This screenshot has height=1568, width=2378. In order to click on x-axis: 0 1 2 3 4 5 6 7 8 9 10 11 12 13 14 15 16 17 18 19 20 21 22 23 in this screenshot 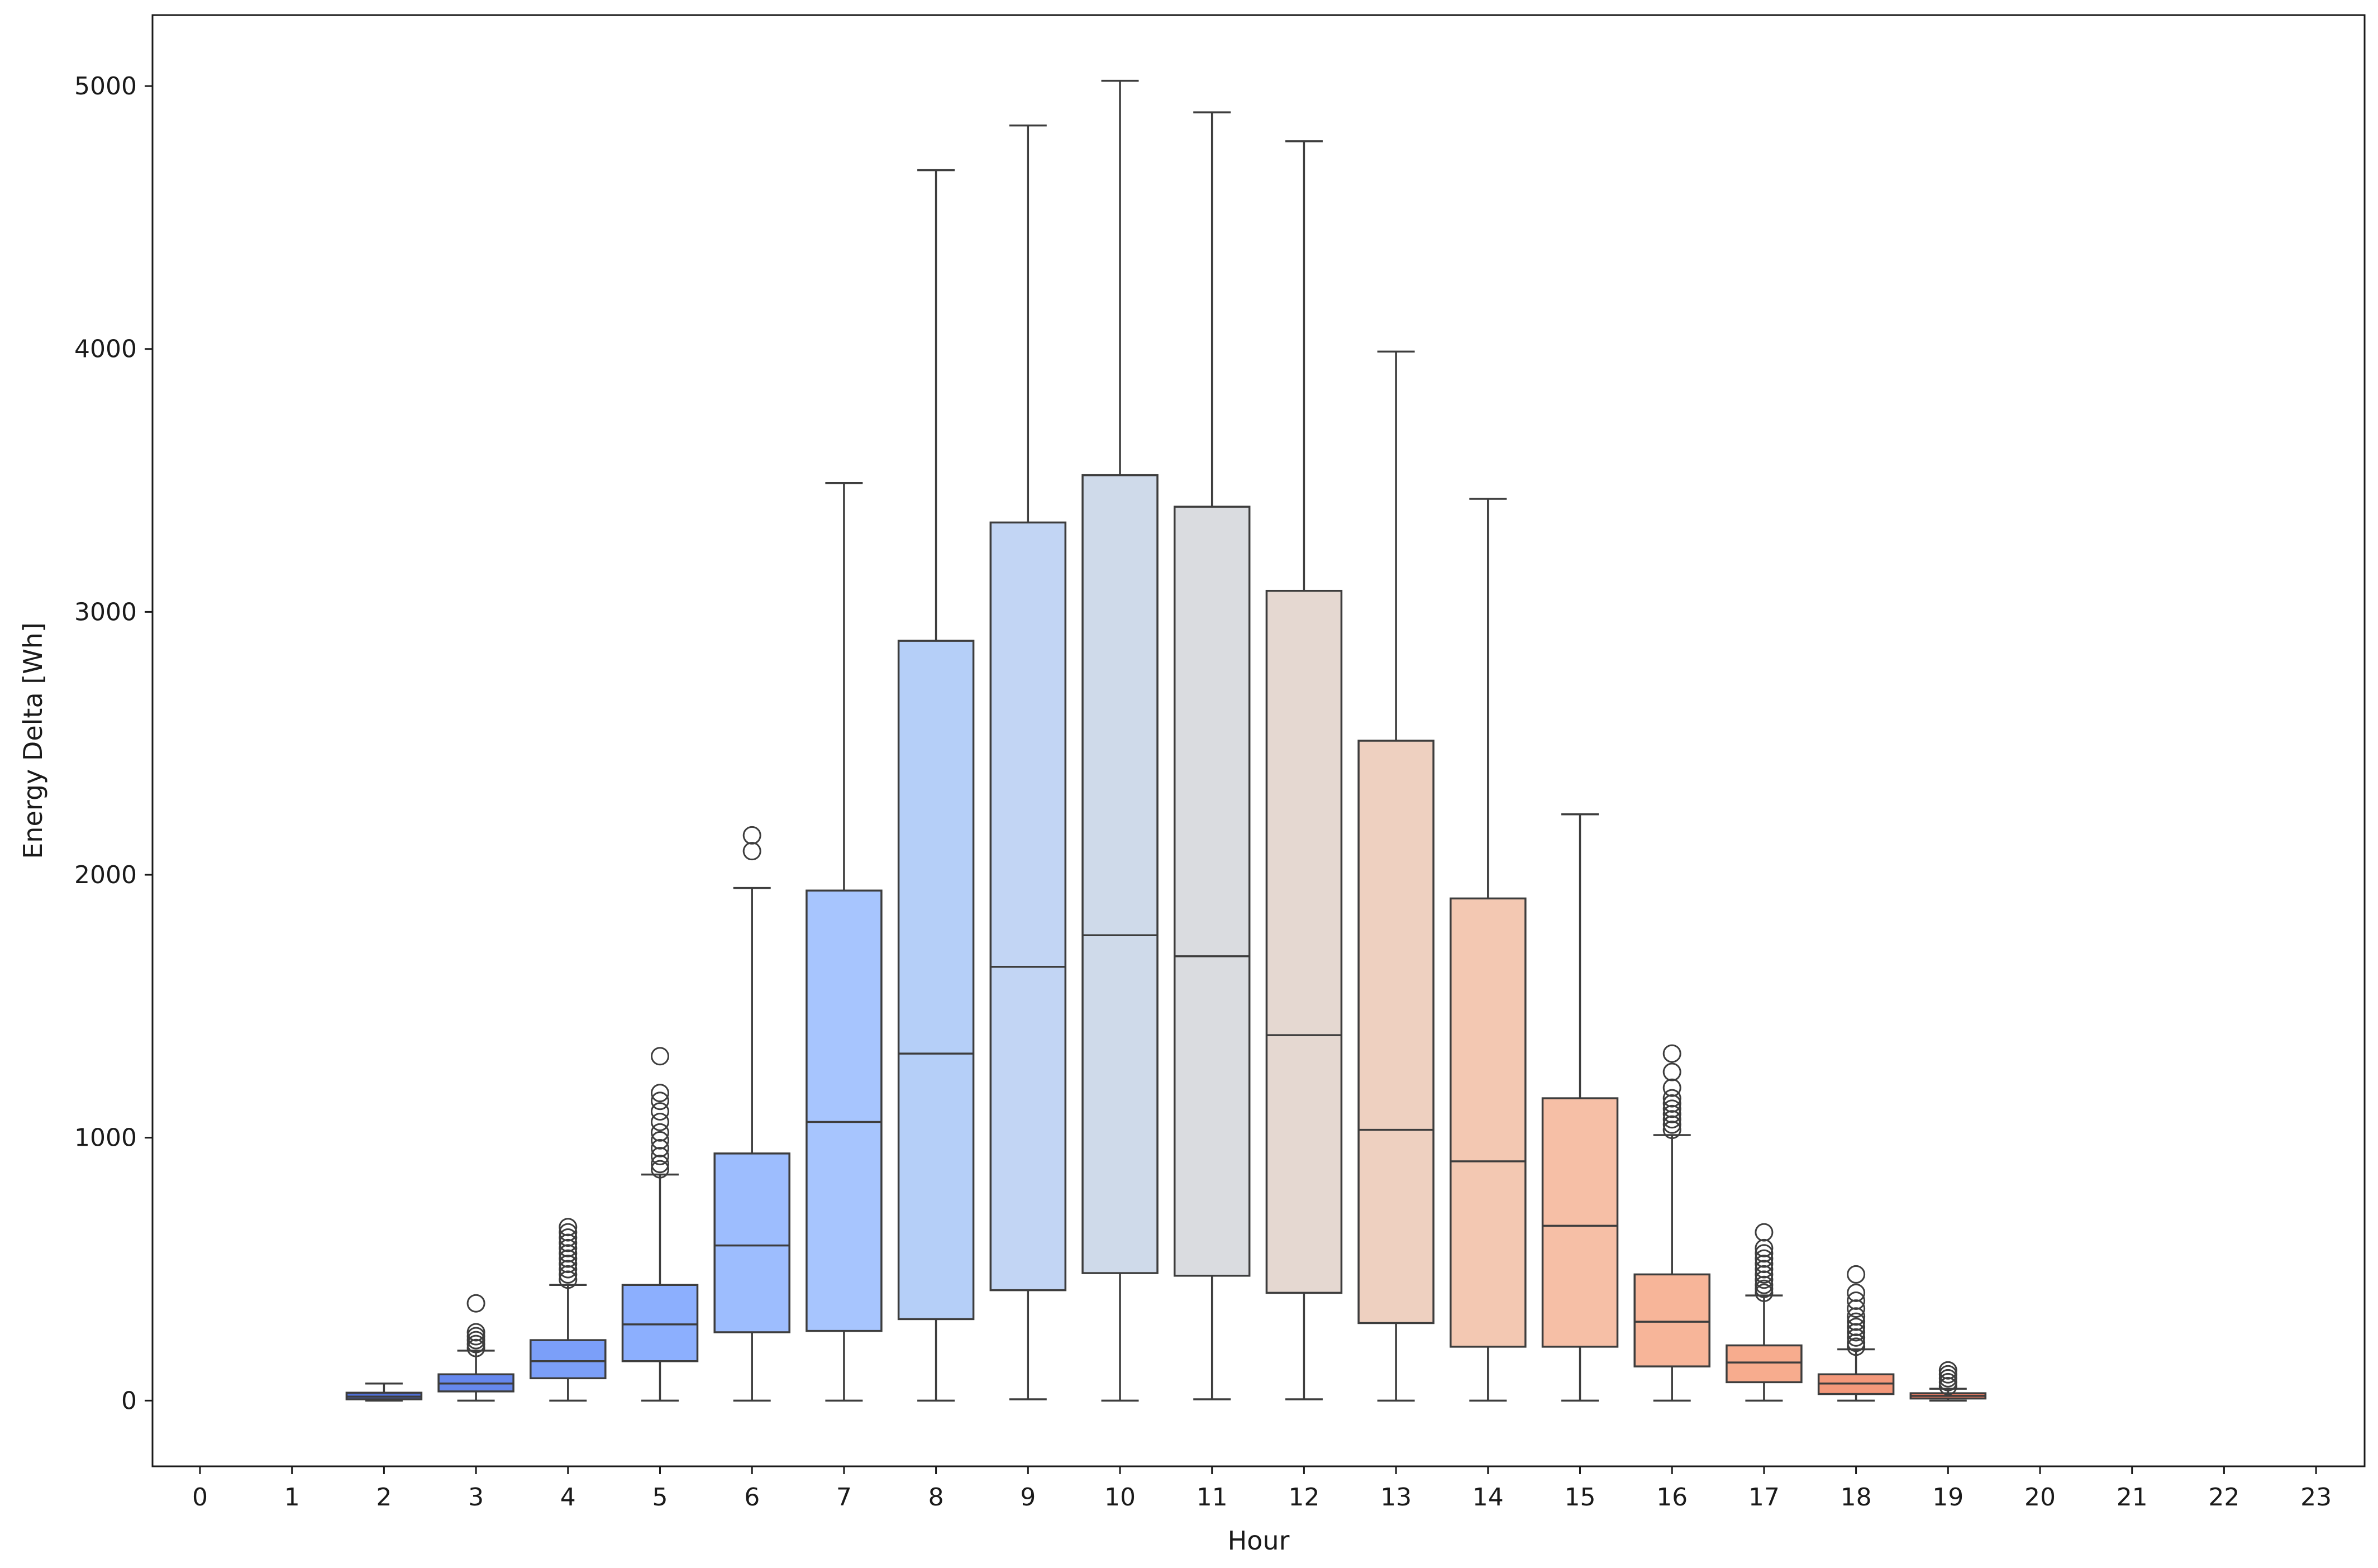, I will do `click(1262, 1489)`.